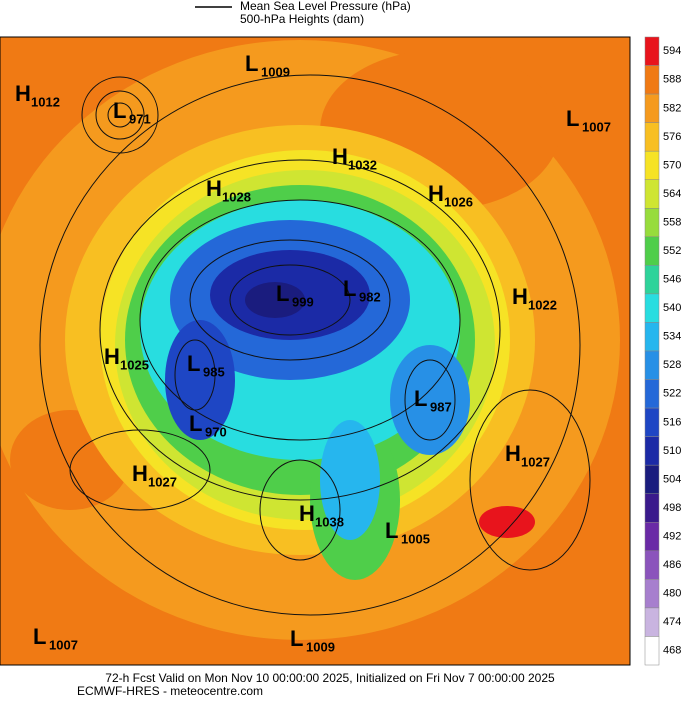 The width and height of the screenshot is (681, 705). I want to click on colorbar-label: 534, so click(672, 337).